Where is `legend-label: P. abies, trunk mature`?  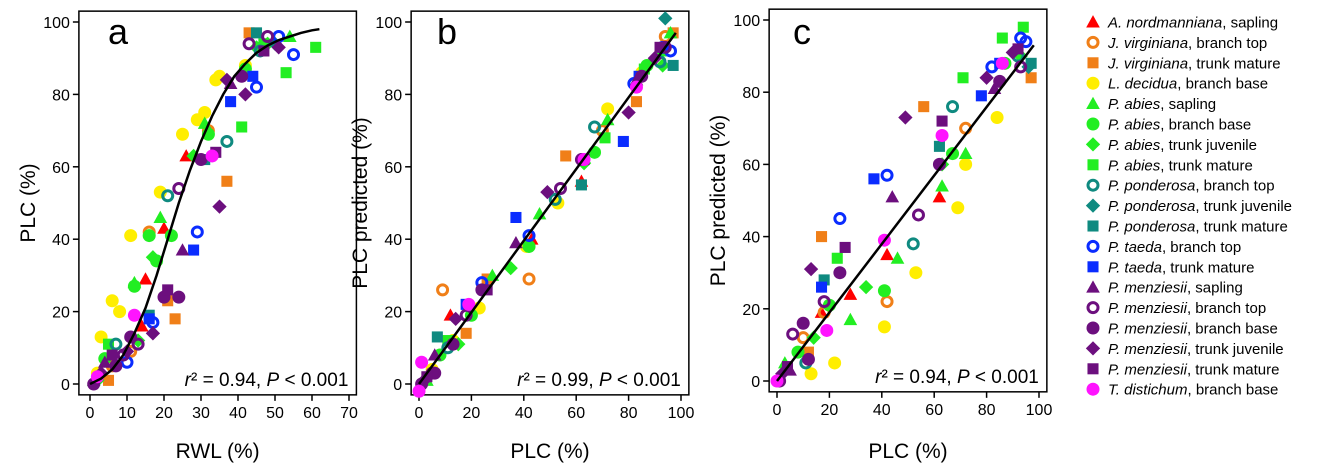 legend-label: P. abies, trunk mature is located at coordinates (1180, 165).